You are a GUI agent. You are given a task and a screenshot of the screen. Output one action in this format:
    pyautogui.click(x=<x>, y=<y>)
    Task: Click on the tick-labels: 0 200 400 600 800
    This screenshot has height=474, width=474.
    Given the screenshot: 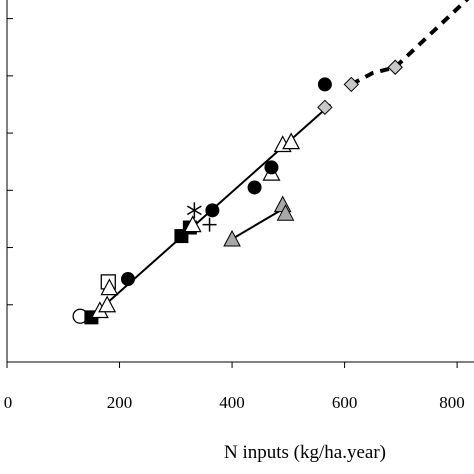 What is the action you would take?
    pyautogui.click(x=234, y=402)
    